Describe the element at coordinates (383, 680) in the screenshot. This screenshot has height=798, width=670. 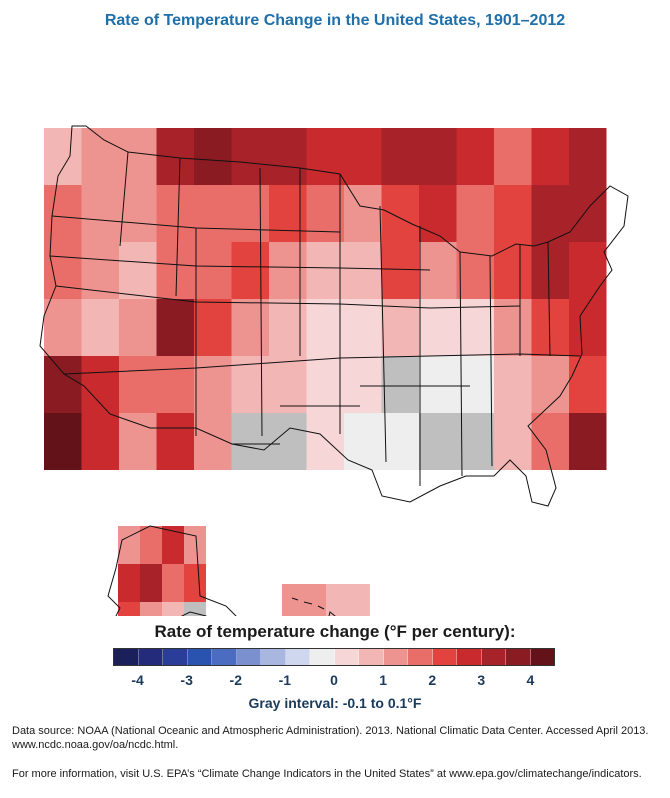
I see `legend-tick-label: 1` at that location.